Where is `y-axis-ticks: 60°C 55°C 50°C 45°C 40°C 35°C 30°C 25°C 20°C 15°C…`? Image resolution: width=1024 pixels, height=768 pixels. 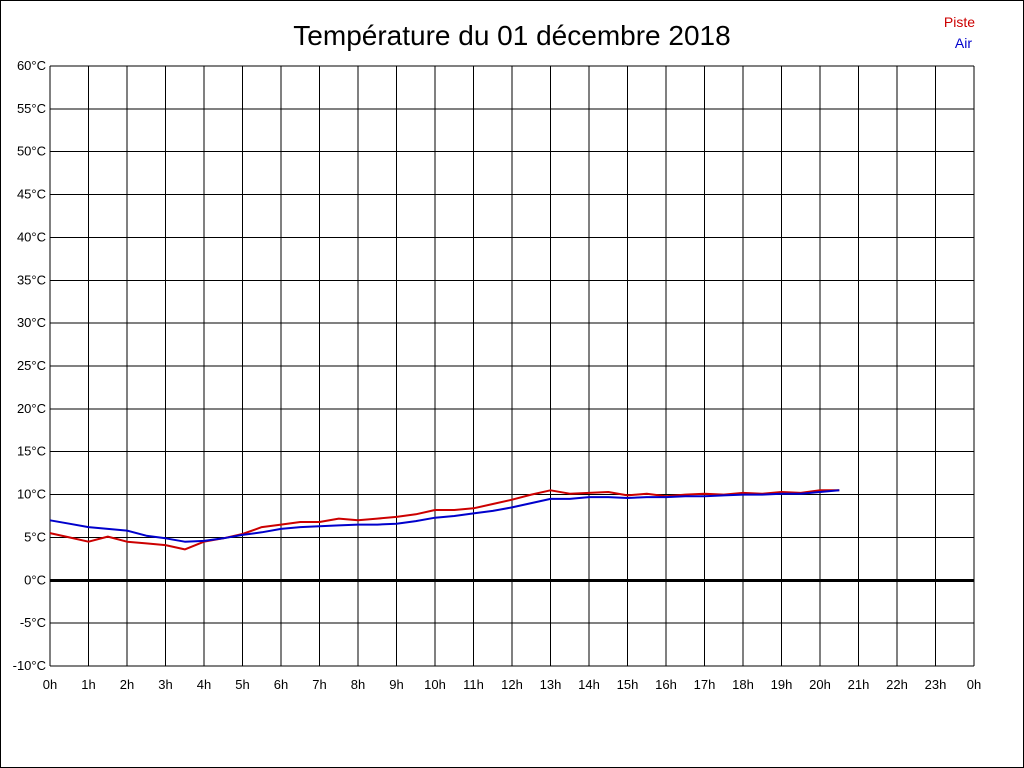
y-axis-ticks: 60°C 55°C 50°C 45°C 40°C 35°C 30°C 25°C 20°C 15°C… is located at coordinates (29, 365).